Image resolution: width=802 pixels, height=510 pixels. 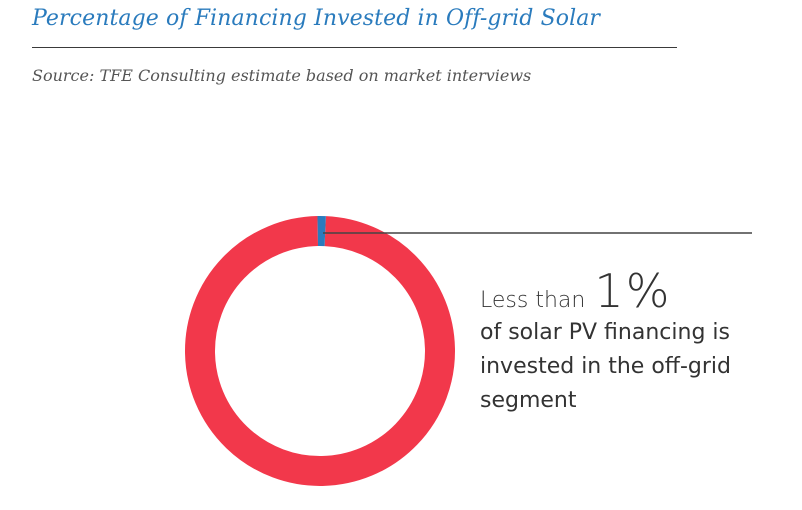 I want to click on annotation-lead: Less than, so click(x=533, y=300).